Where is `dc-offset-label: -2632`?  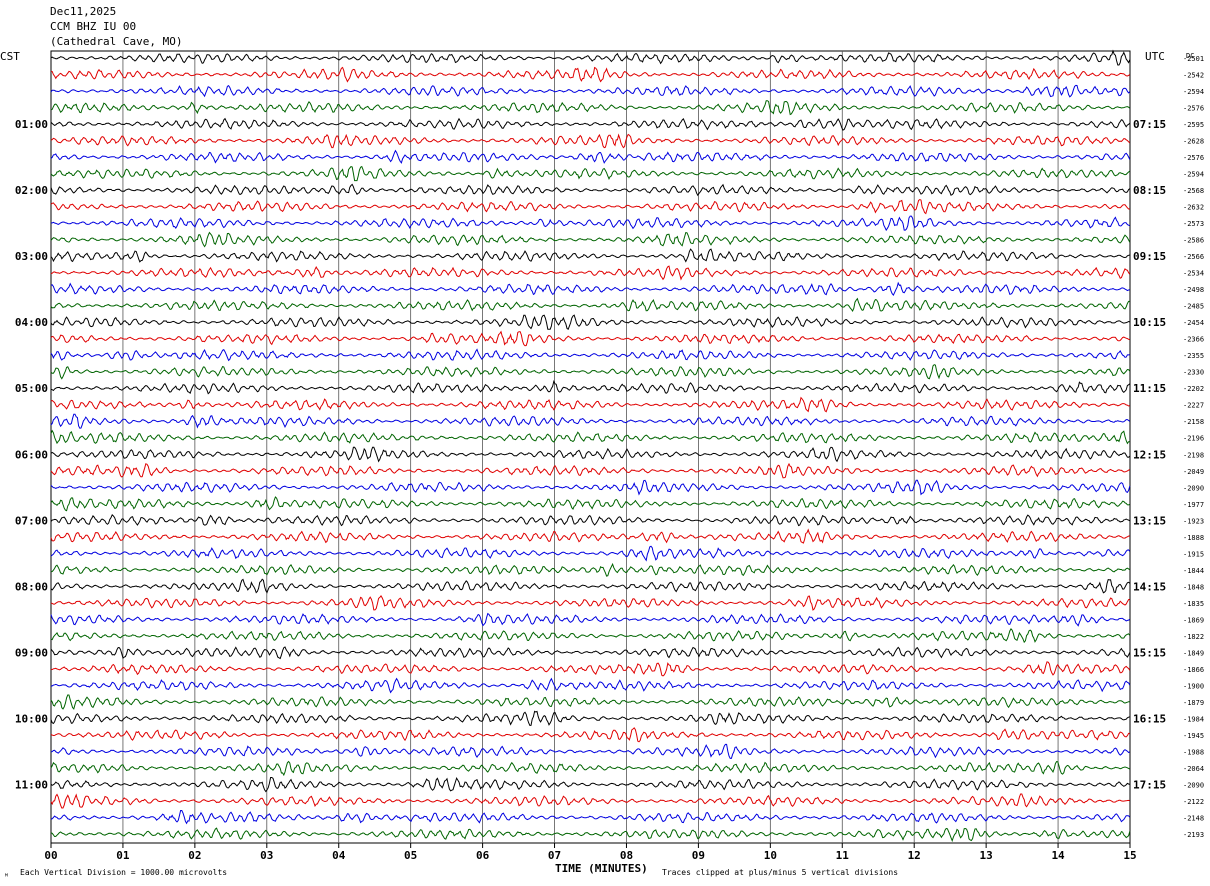 dc-offset-label: -2632 is located at coordinates (1193, 208).